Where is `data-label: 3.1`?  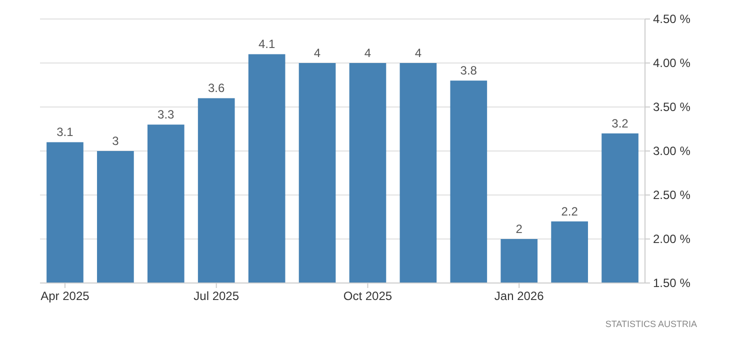
data-label: 3.1 is located at coordinates (65, 132).